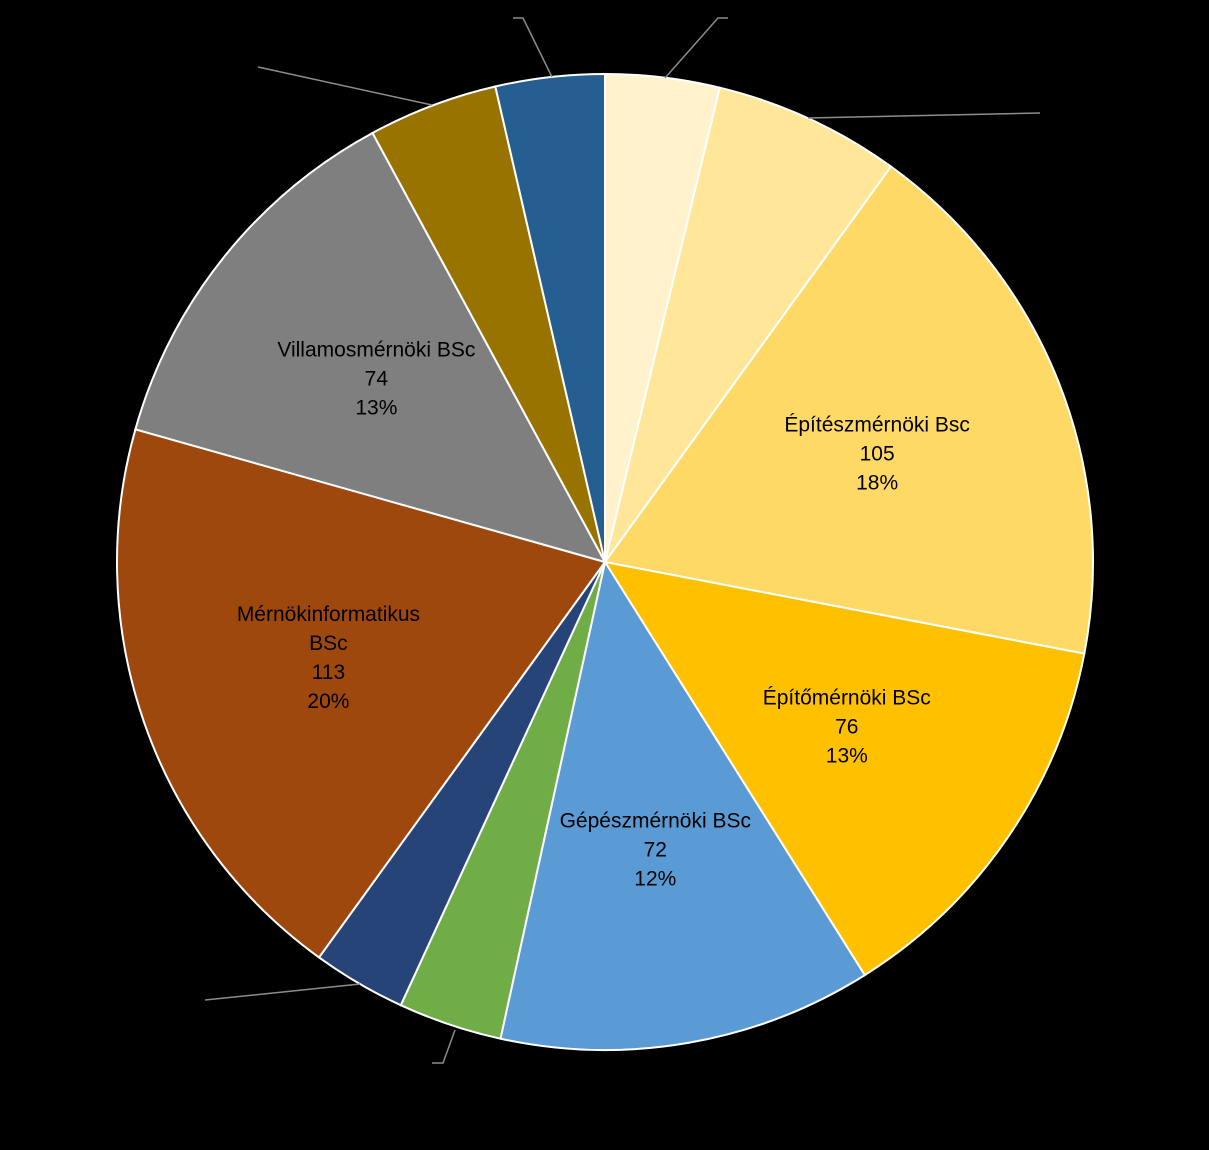 The image size is (1209, 1150). I want to click on category-label: Gépészmérnöki BSc, so click(655, 821).